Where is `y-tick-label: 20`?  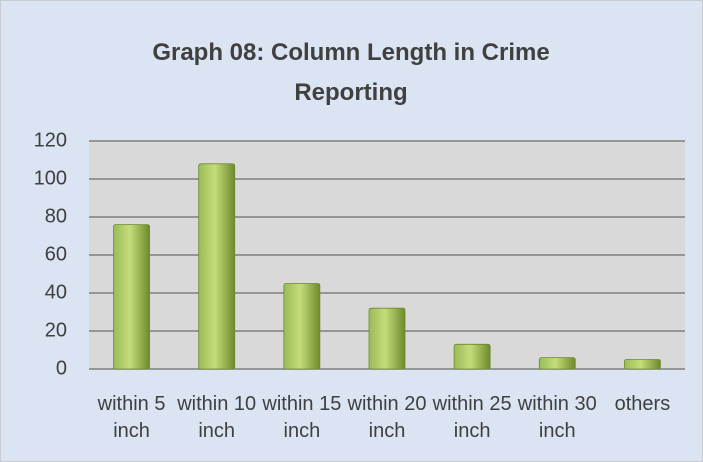 y-tick-label: 20 is located at coordinates (56, 330).